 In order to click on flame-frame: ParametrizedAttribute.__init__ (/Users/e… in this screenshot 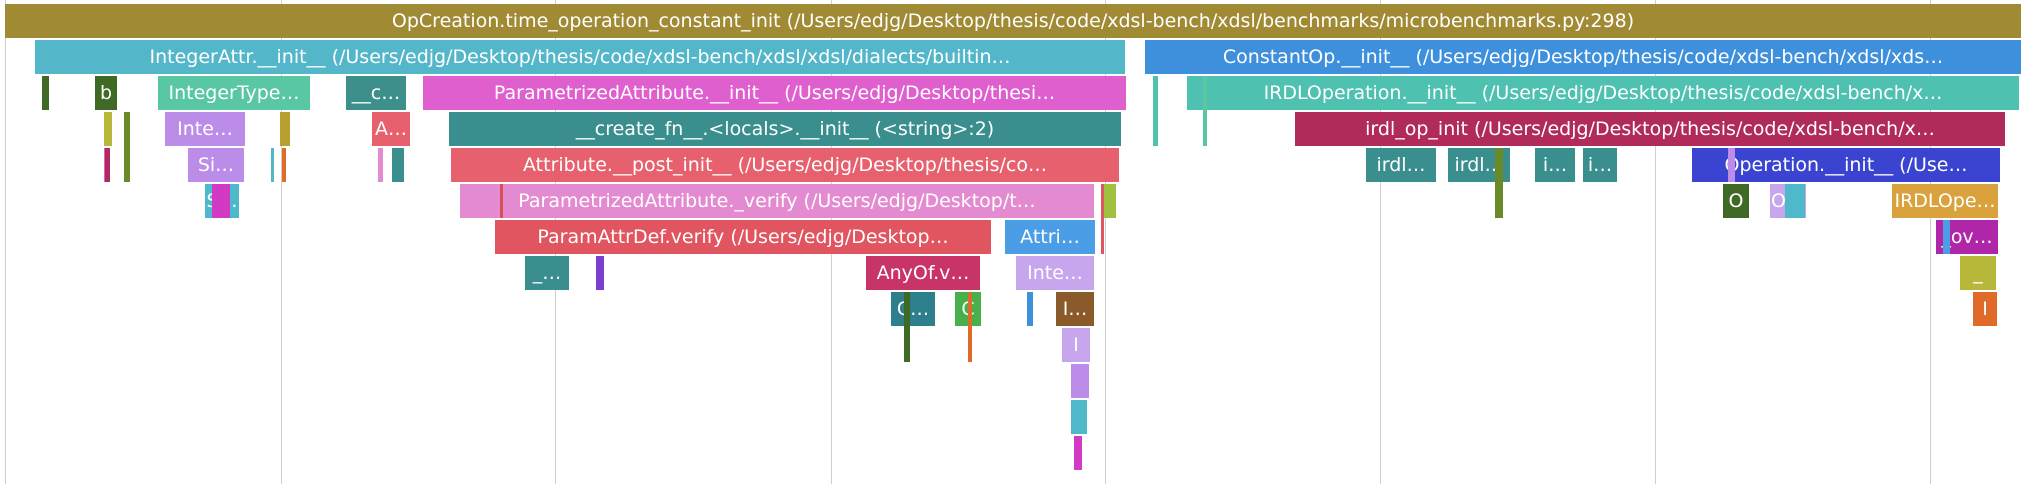, I will do `click(774, 93)`.